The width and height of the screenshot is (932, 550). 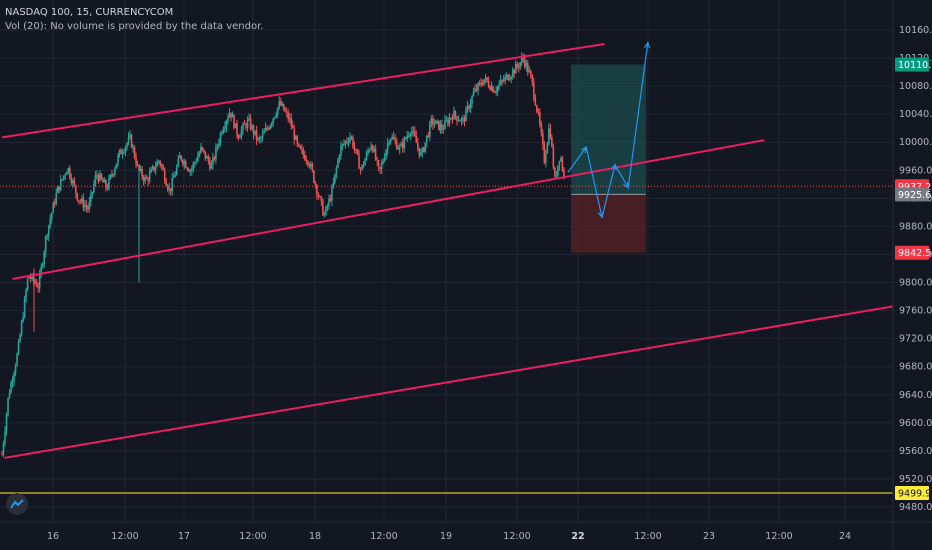 I want to click on y-tick-label: 9560.0, so click(x=915, y=451).